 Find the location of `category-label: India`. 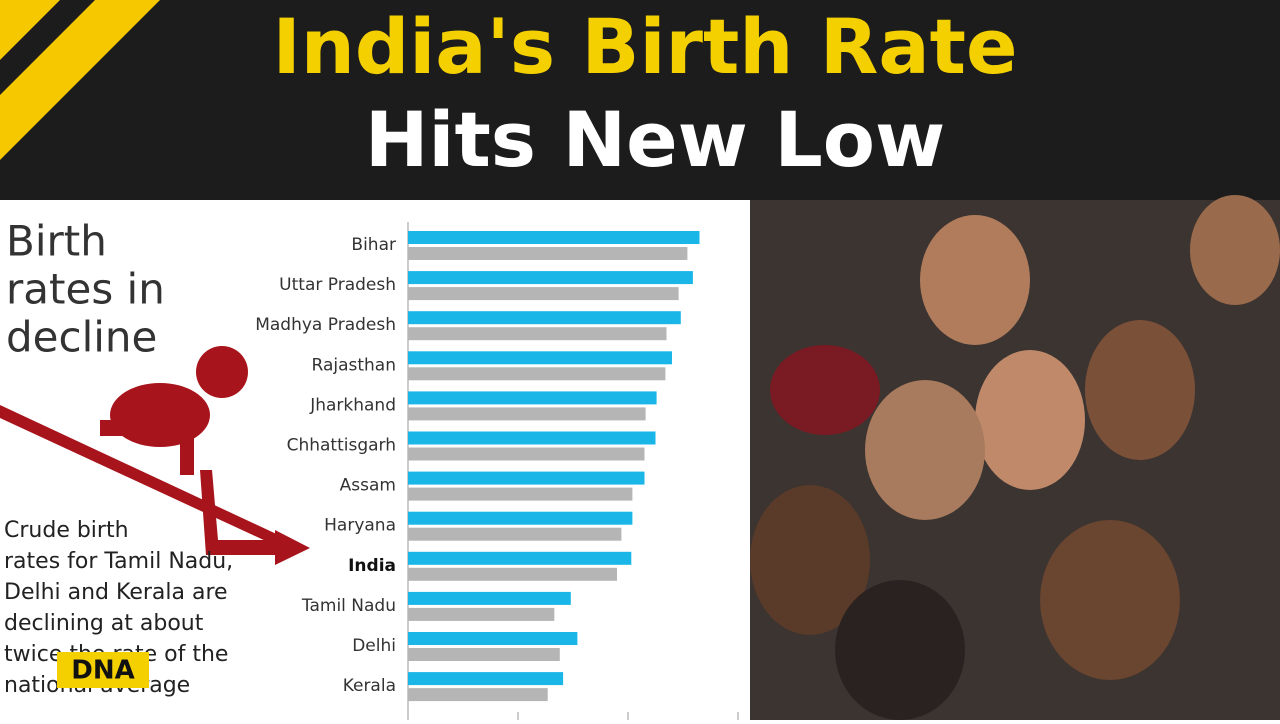

category-label: India is located at coordinates (372, 566).